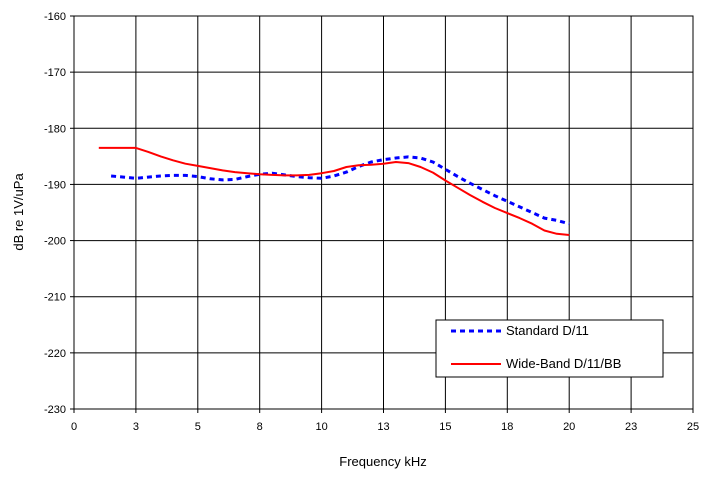  I want to click on x-tick-label: 20, so click(569, 427).